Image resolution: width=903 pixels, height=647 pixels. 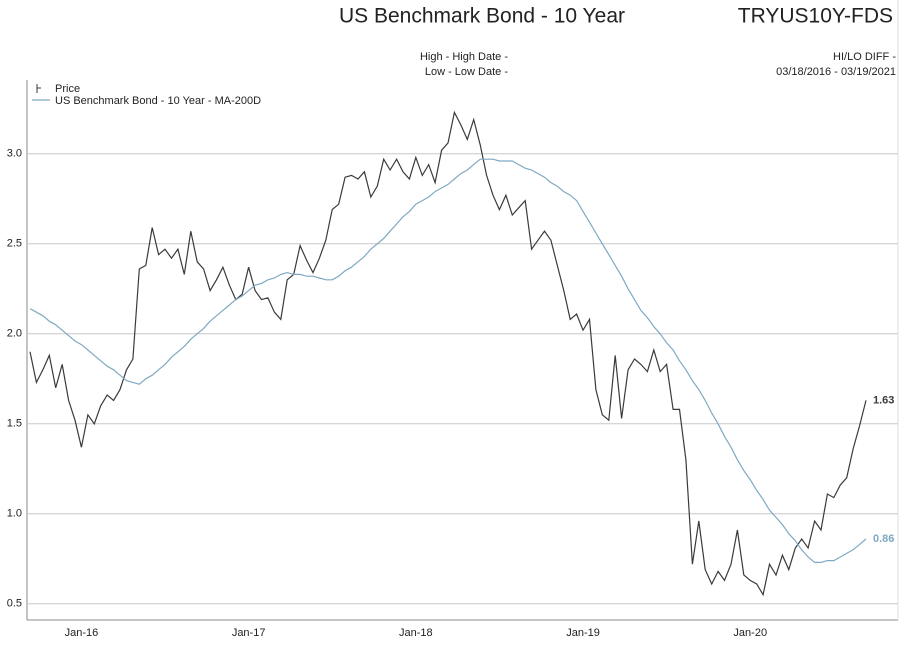 What do you see at coordinates (464, 57) in the screenshot?
I see `high-label: High - High Date -` at bounding box center [464, 57].